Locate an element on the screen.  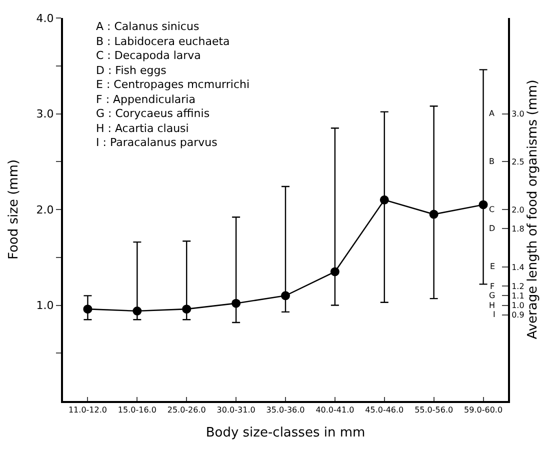
y2-tick-label: 2.5 is located at coordinates (518, 161).